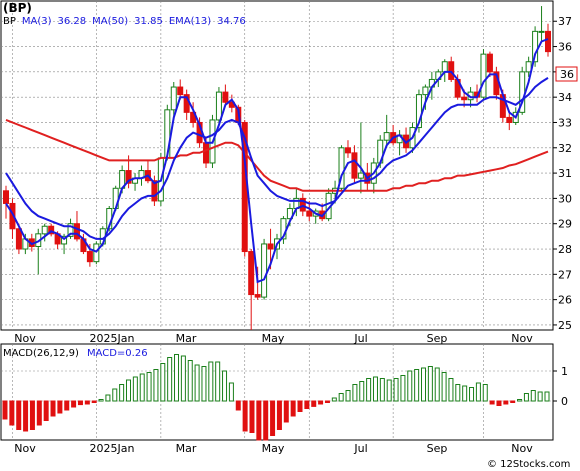  Describe the element at coordinates (112, 338) in the screenshot. I see `price-xtick-label: 2025Jan` at that location.